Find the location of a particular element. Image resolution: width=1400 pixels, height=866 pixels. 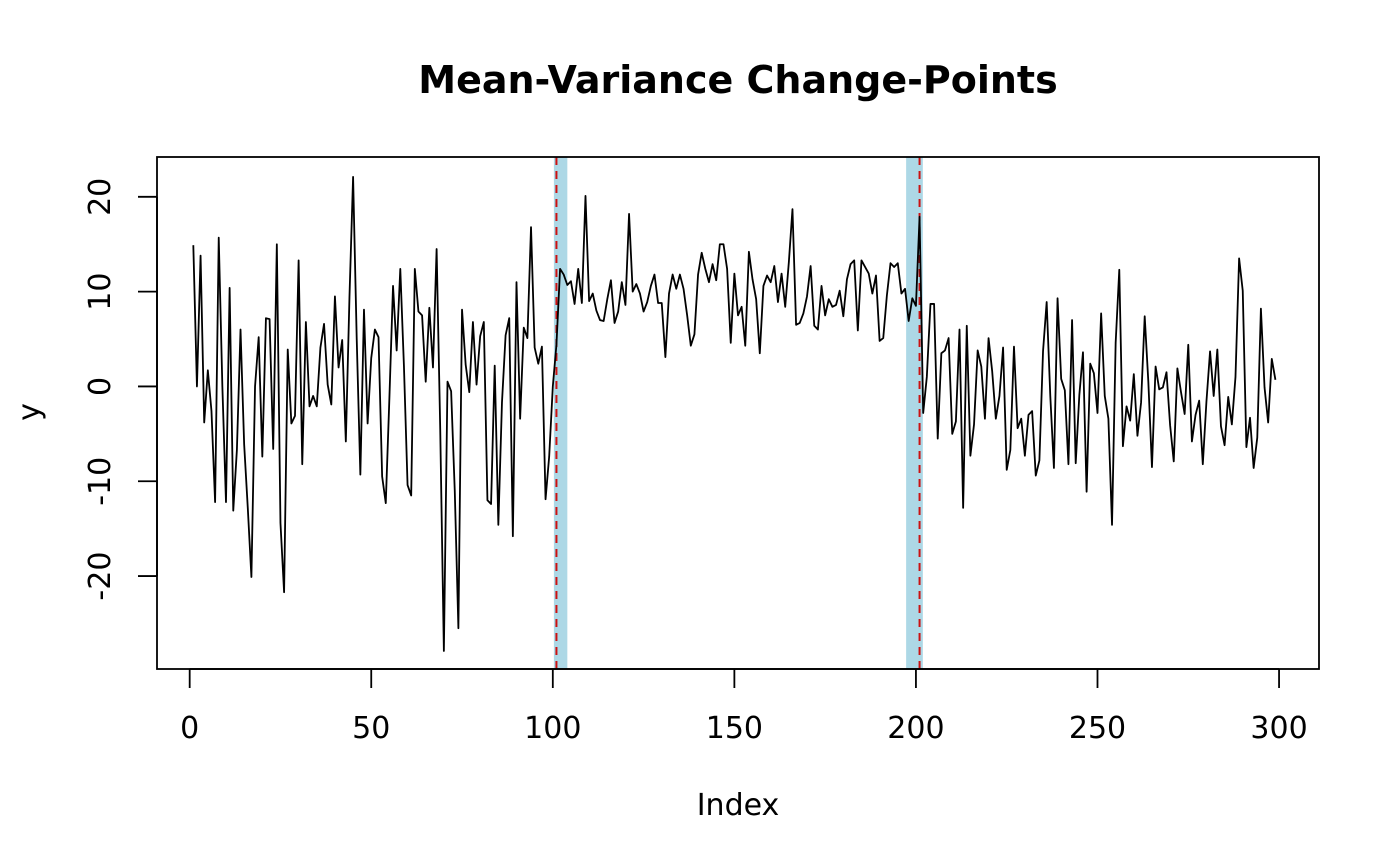

x-tick-label: 150 is located at coordinates (734, 728).